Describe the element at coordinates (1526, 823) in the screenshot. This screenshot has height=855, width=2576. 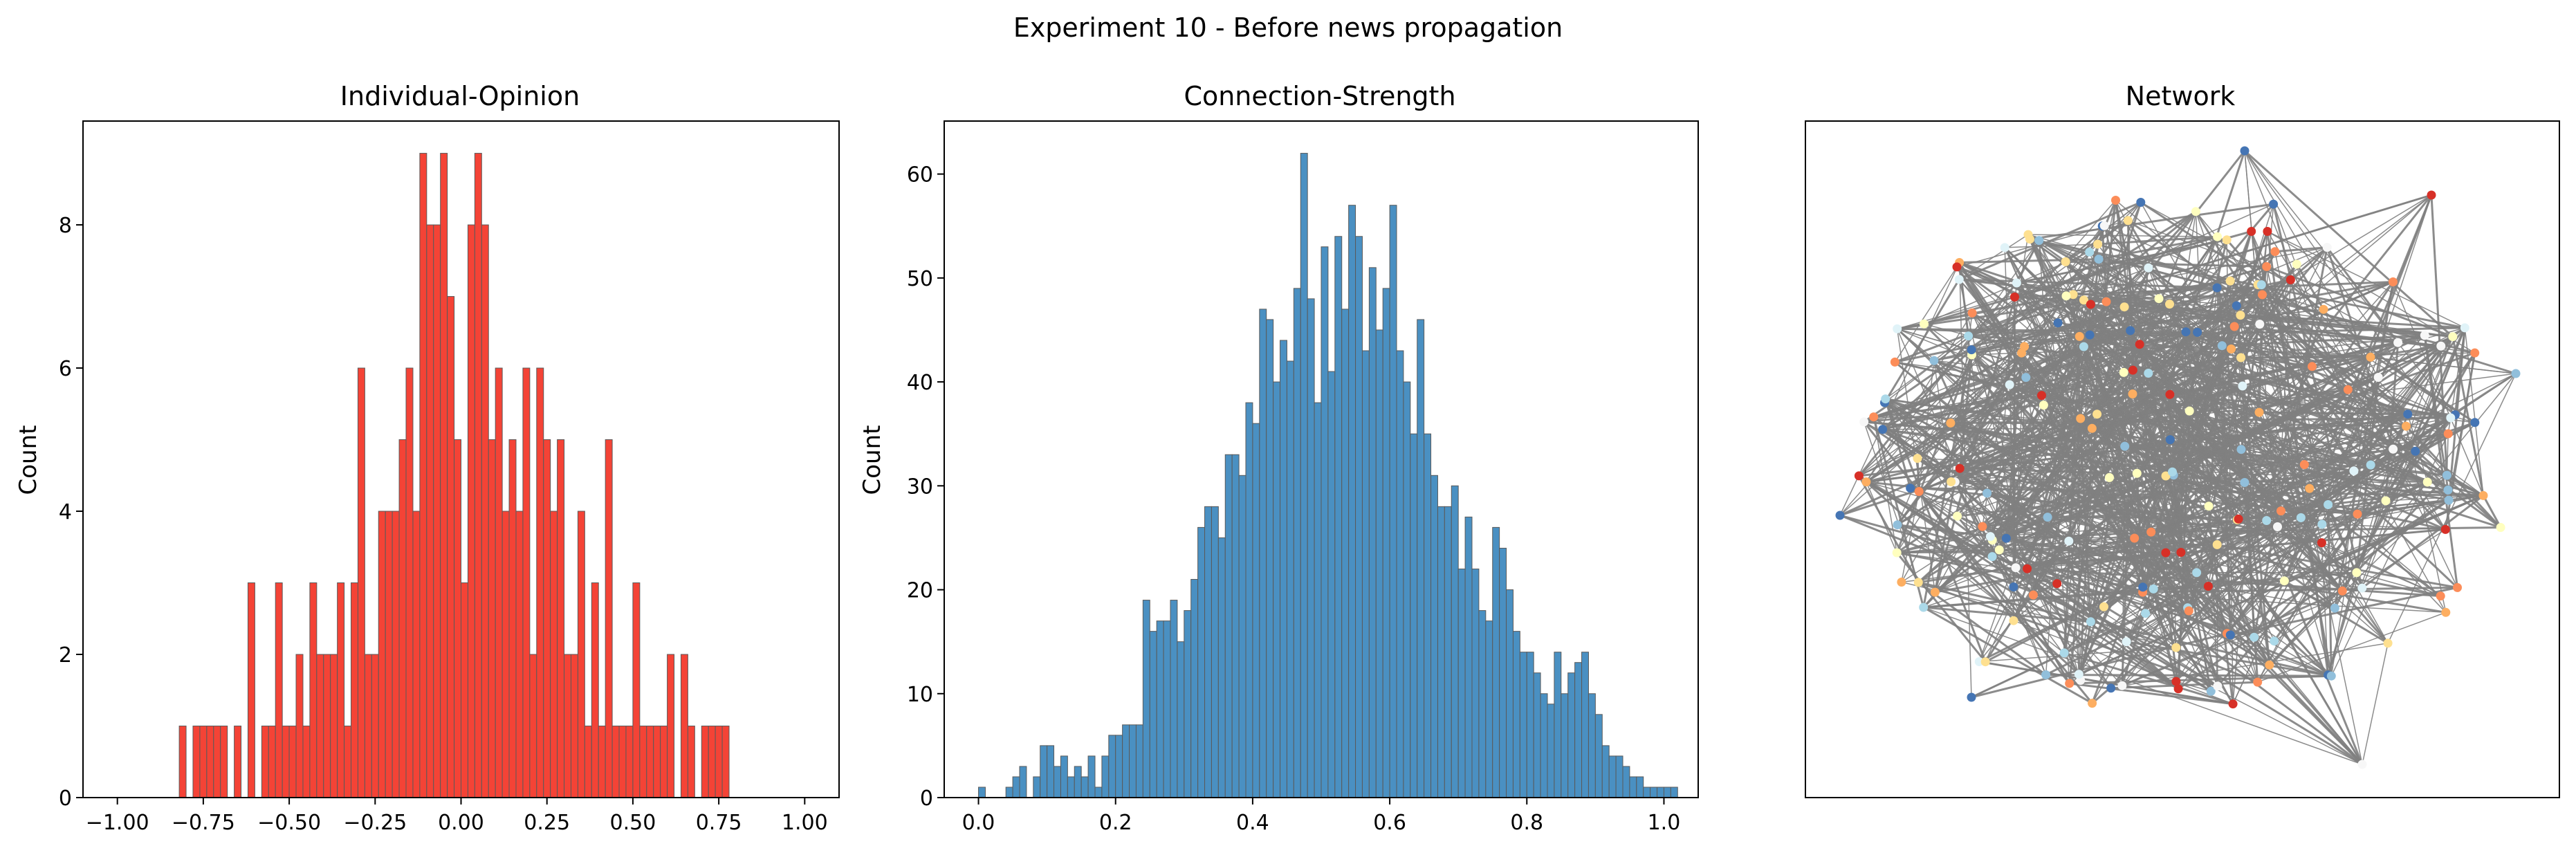
I see `strength-x-tick-label: 0.8` at that location.